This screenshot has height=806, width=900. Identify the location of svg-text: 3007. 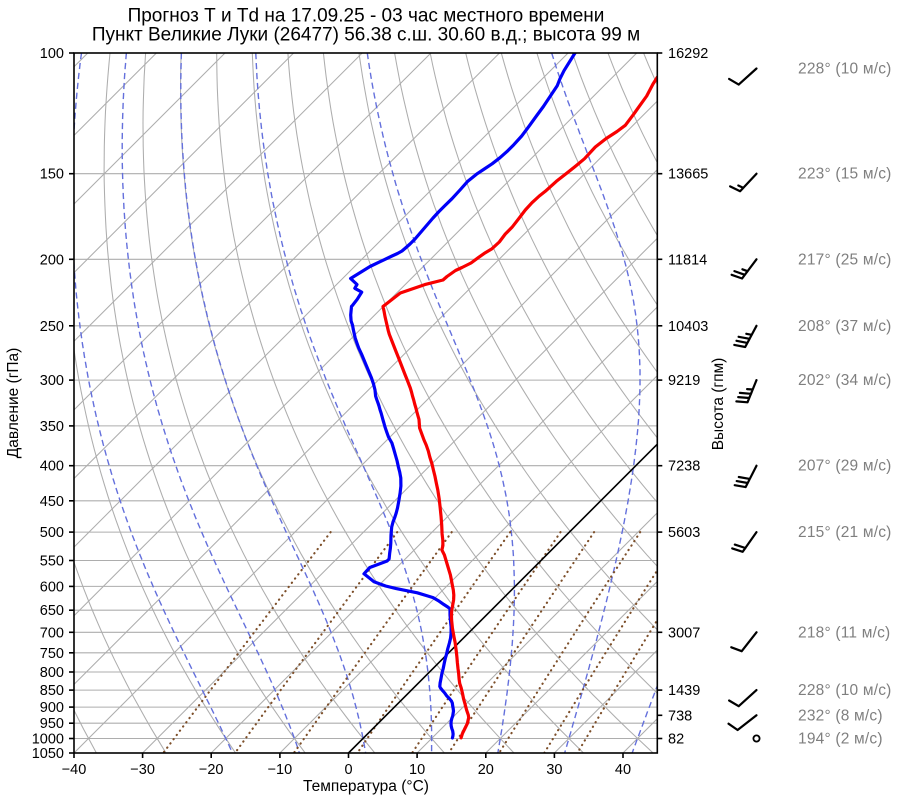
(684, 633).